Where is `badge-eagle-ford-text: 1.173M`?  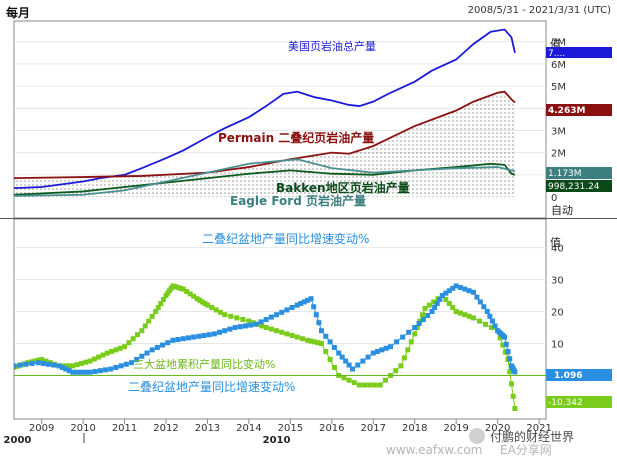
badge-eagle-ford-text: 1.173M is located at coordinates (565, 174).